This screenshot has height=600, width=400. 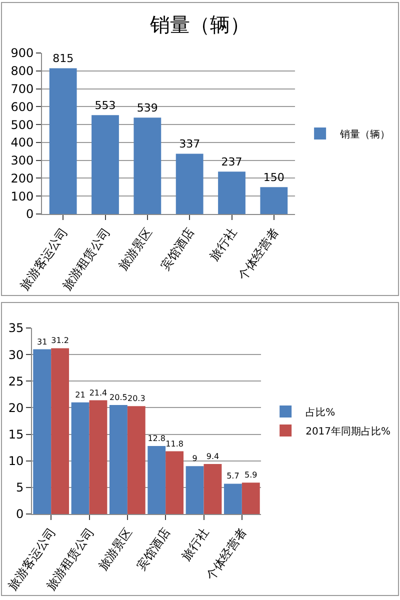 What do you see at coordinates (20, 487) in the screenshot?
I see `y-tick-label: 5` at bounding box center [20, 487].